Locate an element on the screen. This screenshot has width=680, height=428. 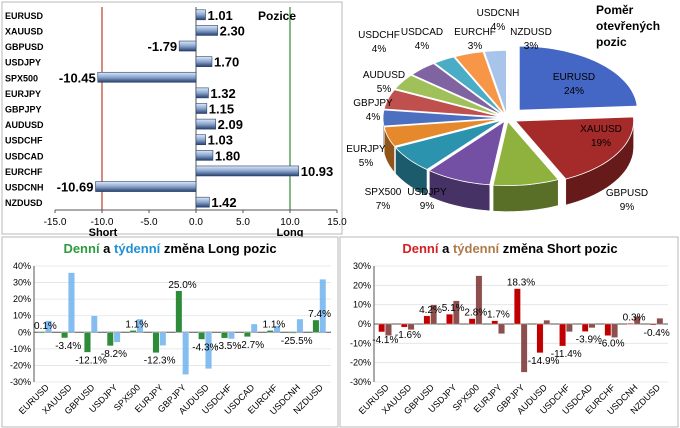
category-label-eurjpy: EURJPY is located at coordinates (23, 94).